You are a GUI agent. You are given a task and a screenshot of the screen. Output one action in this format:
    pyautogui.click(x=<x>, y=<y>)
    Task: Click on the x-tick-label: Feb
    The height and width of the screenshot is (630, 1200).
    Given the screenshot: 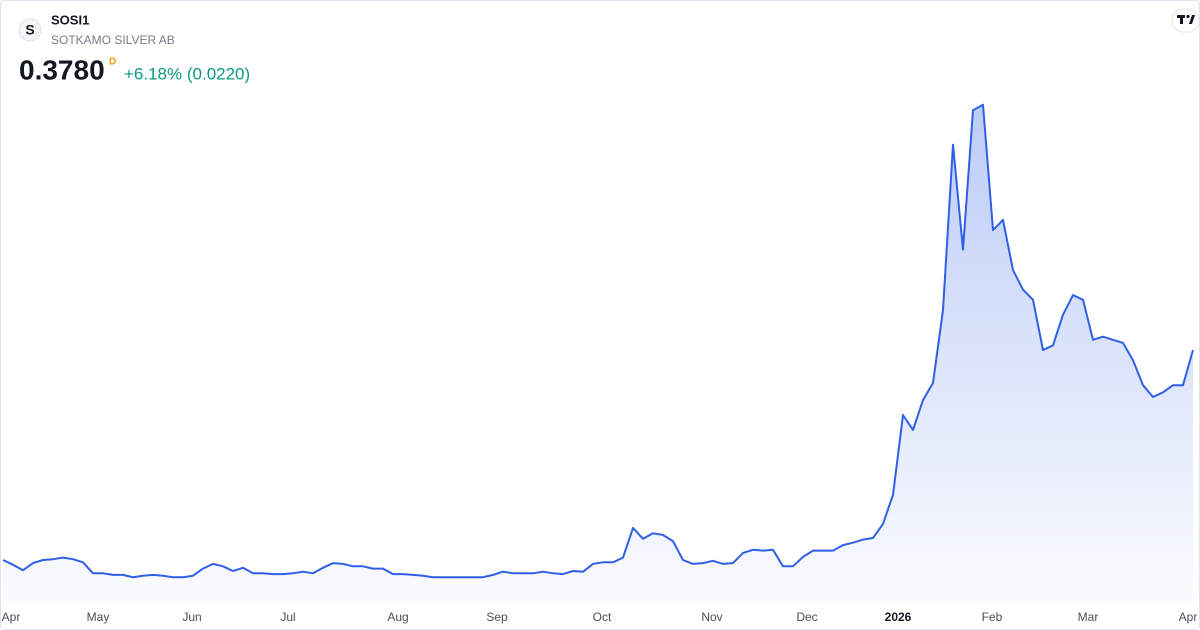 What is the action you would take?
    pyautogui.click(x=992, y=617)
    